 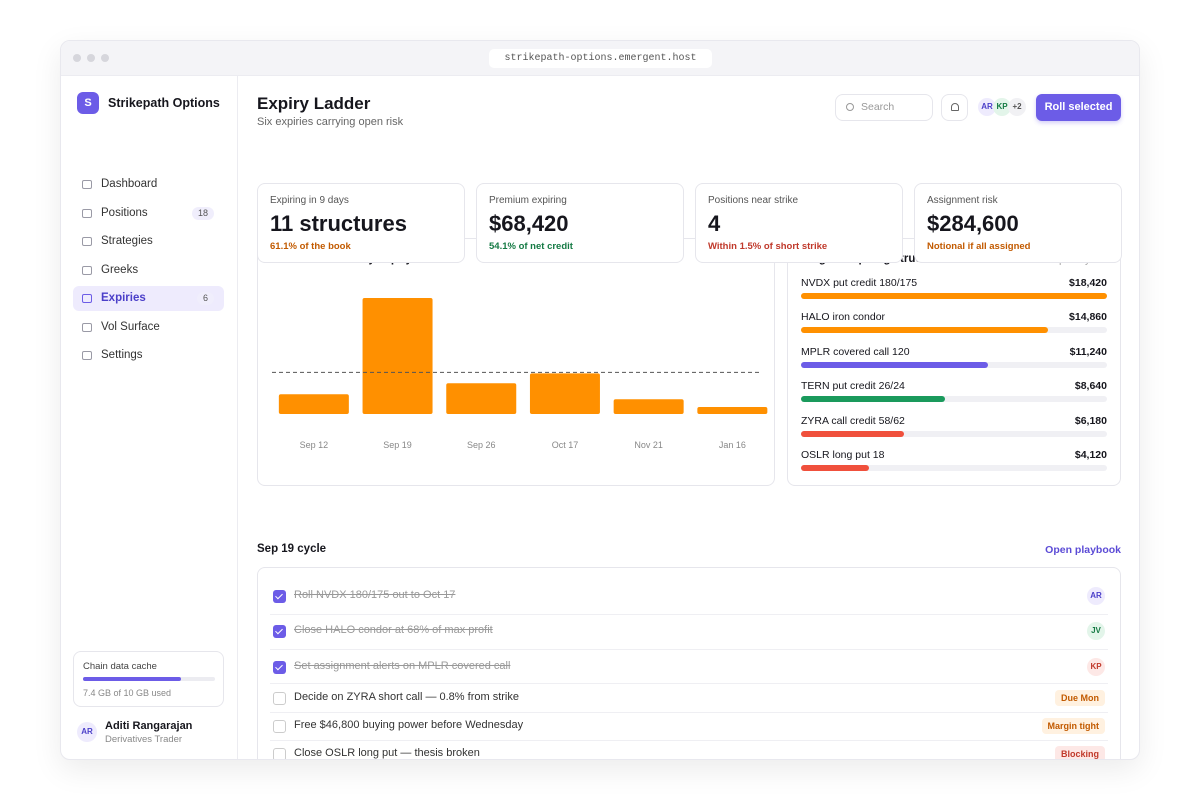 I want to click on x-tick-label: Sep 12, so click(x=314, y=445).